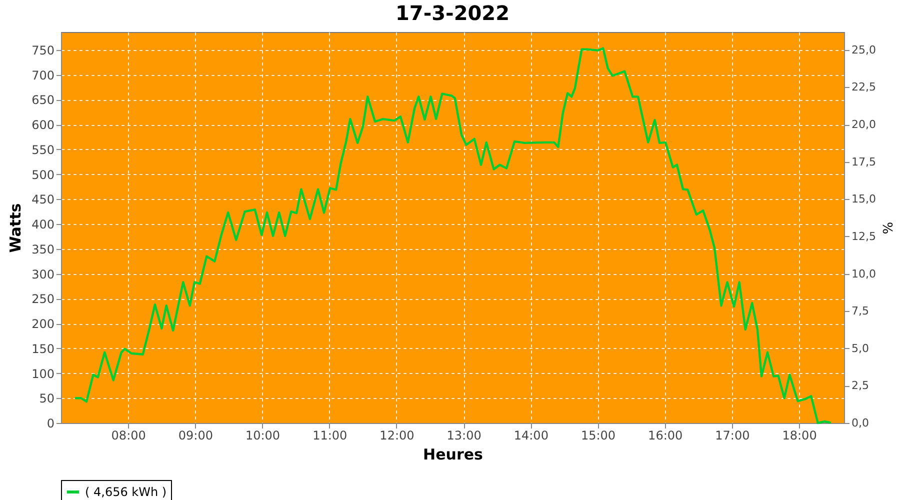  What do you see at coordinates (864, 236) in the screenshot?
I see `y2-tick-label: 12,5` at bounding box center [864, 236].